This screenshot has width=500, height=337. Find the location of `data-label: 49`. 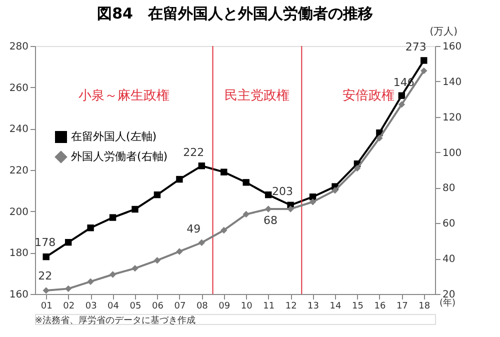

data-label: 49 is located at coordinates (193, 229).